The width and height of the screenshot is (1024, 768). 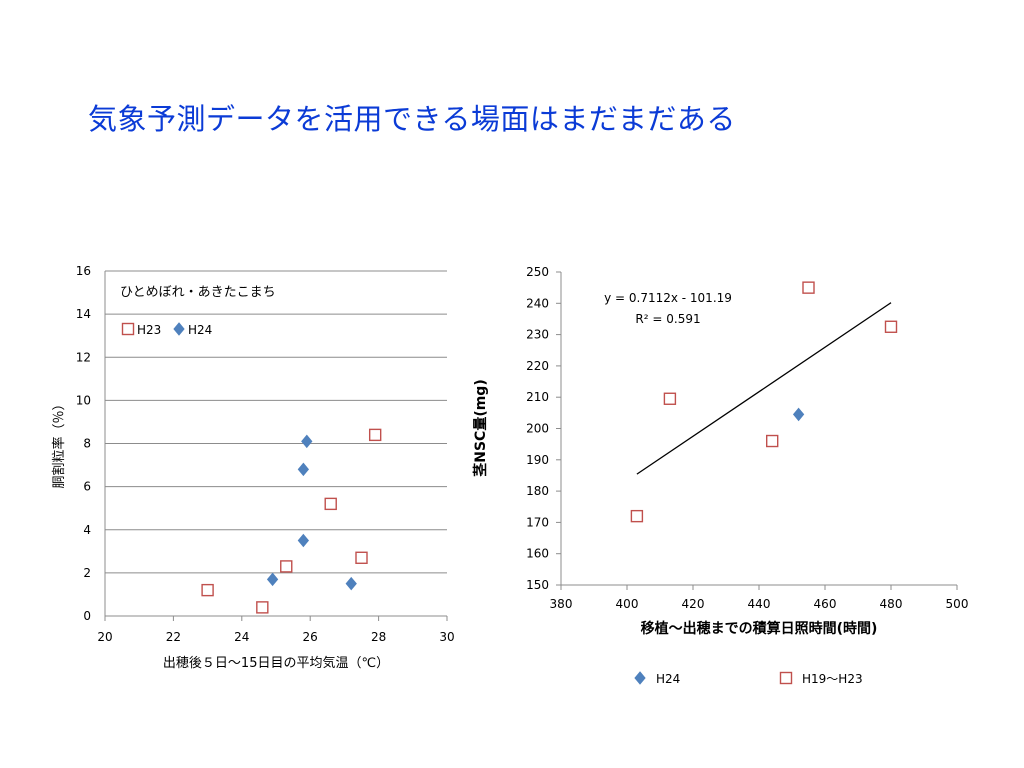 I want to click on chart2-x-tick-label: 480, so click(x=891, y=604).